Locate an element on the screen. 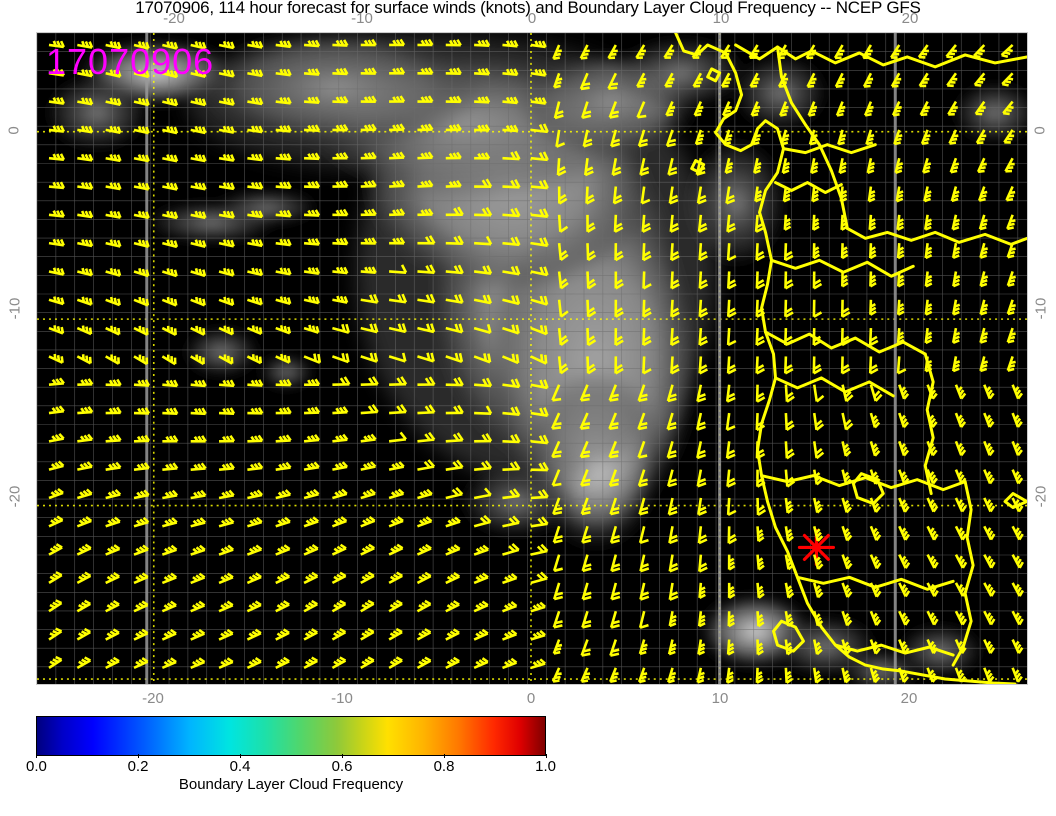 The height and width of the screenshot is (816, 1056). colorbar is located at coordinates (291, 736).